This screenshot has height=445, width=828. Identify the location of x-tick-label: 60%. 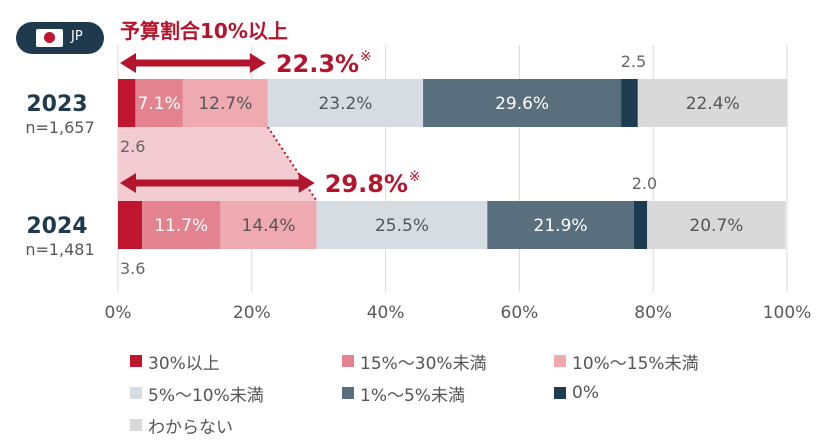
(520, 313).